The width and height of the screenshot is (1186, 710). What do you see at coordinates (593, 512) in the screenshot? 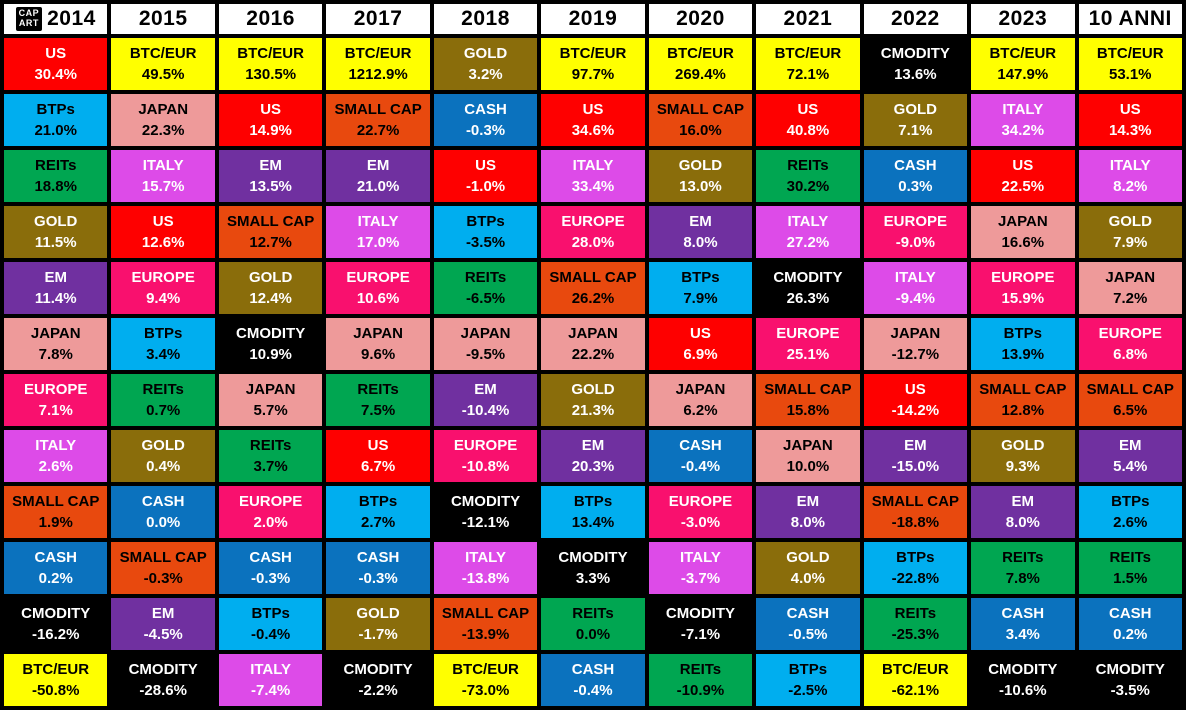
I see `asset-cell: BTPs 13.4%` at bounding box center [593, 512].